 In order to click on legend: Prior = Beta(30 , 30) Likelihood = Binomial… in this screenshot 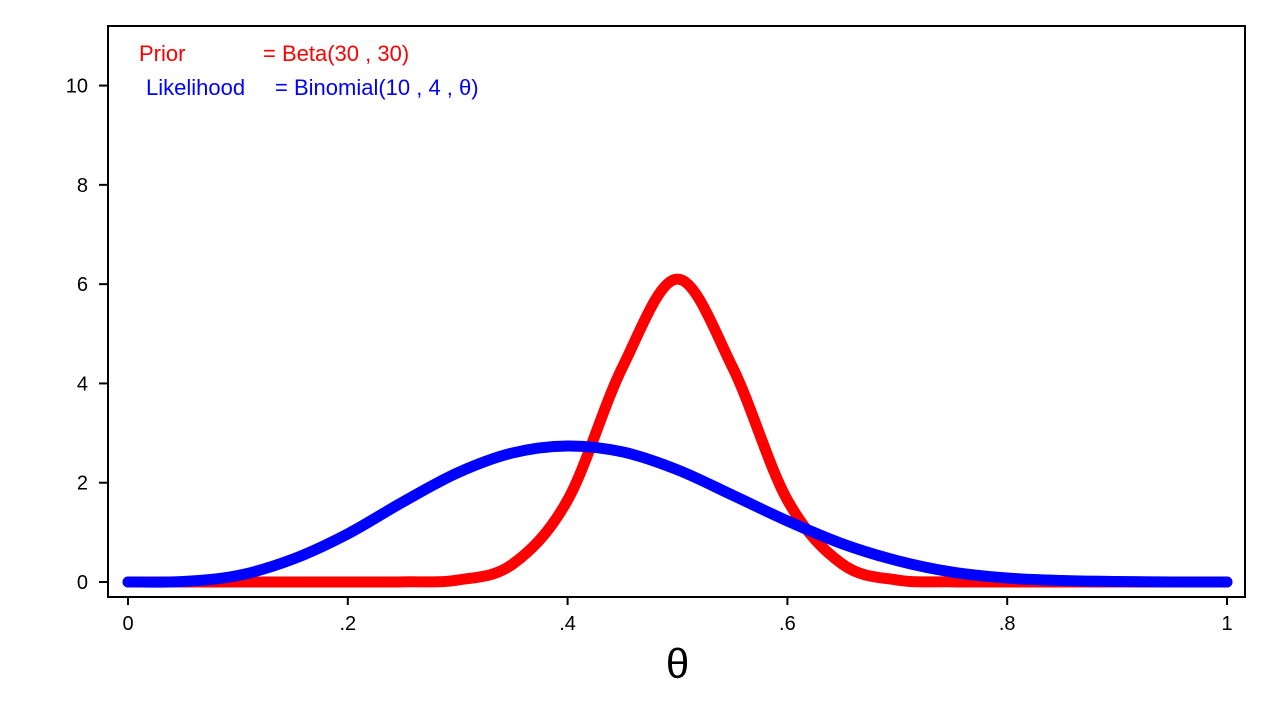, I will do `click(309, 70)`.